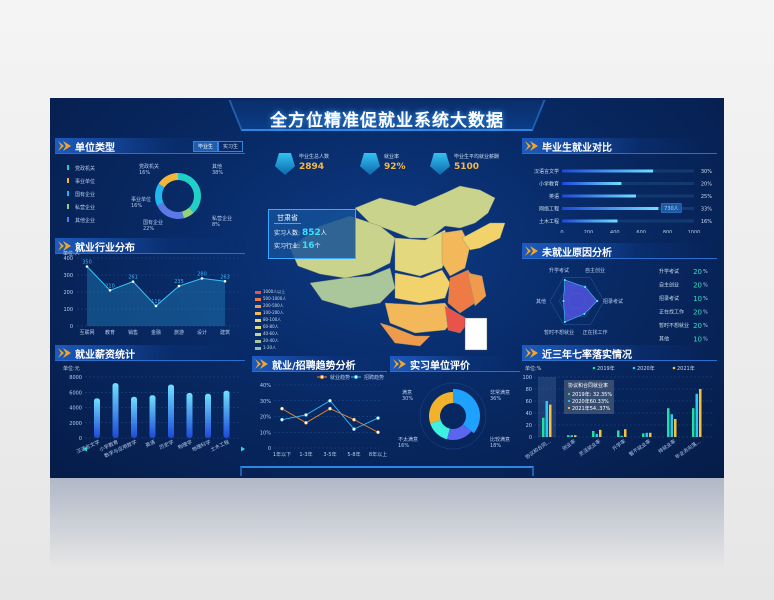 This screenshot has width=774, height=600. I want to click on text-label: 单位:人, so click(71, 253).